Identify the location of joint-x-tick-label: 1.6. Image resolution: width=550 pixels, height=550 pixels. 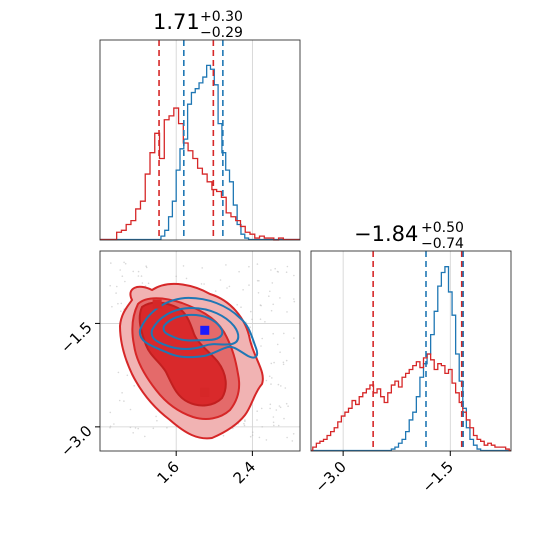
(168, 473).